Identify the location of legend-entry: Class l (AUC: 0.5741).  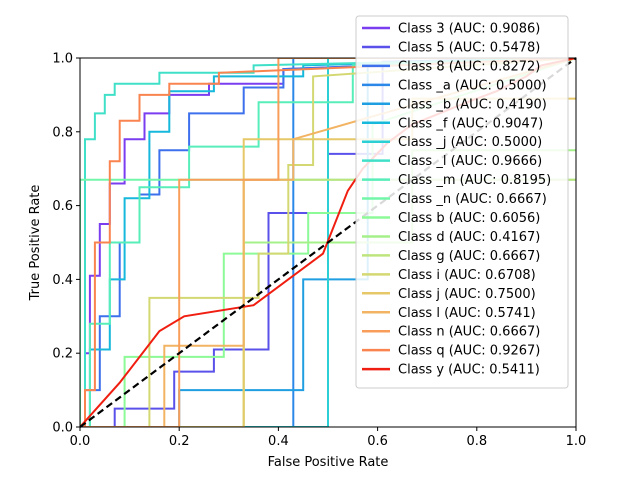
(467, 313).